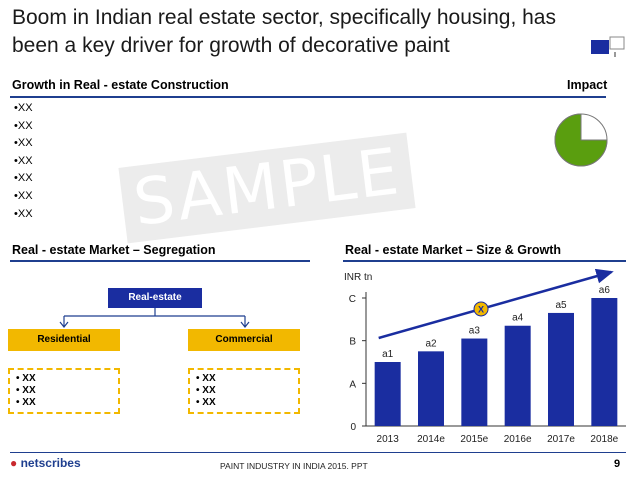 The height and width of the screenshot is (478, 638). I want to click on footer-caption: PAINT INDUSTRY IN INDIA 2015. PPT, so click(294, 466).